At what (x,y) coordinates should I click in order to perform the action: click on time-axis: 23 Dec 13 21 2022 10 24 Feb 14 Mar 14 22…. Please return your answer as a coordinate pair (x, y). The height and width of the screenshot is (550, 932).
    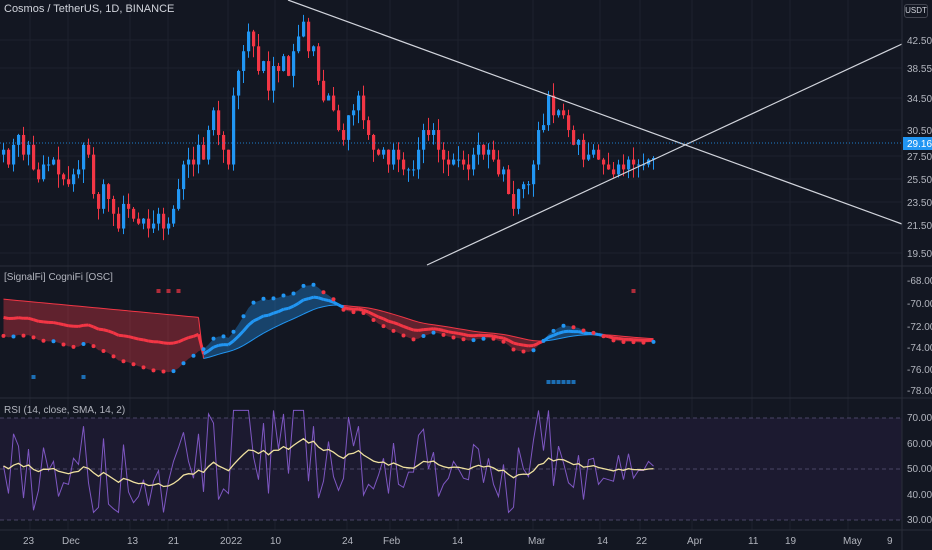
    Looking at the image, I should click on (458, 541).